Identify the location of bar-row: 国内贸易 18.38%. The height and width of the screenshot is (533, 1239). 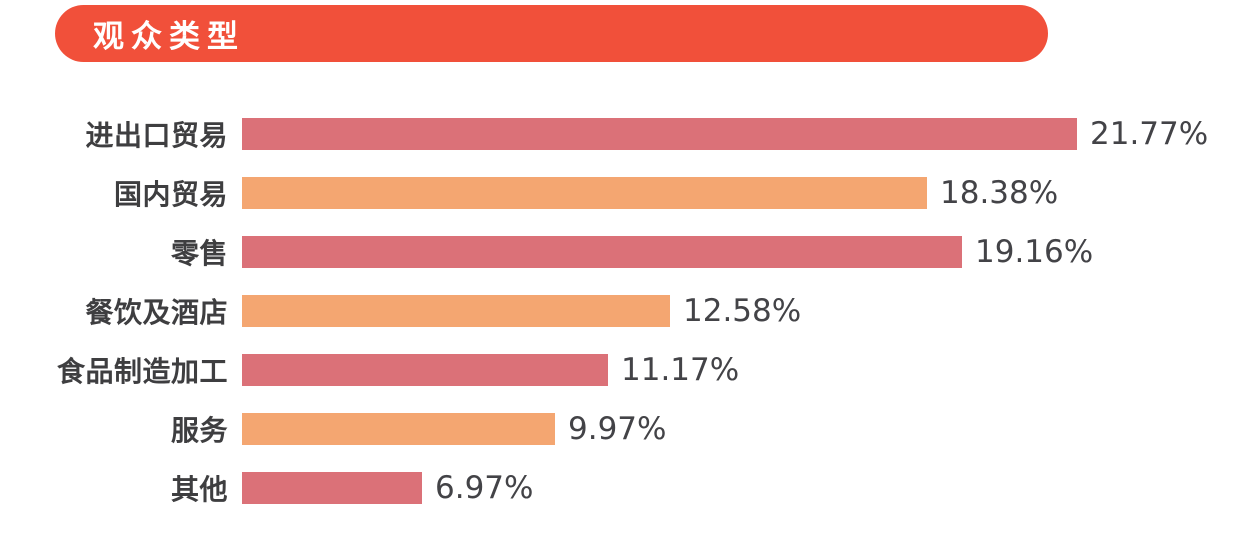
(619, 192).